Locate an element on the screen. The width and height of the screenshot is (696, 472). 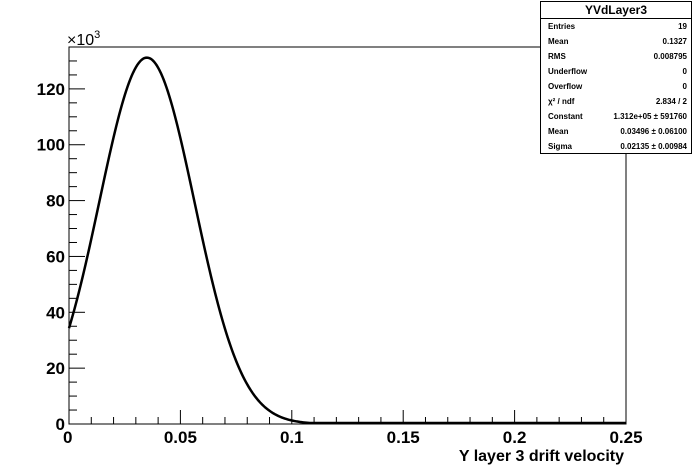
stats-row-label: Underflow is located at coordinates (568, 71).